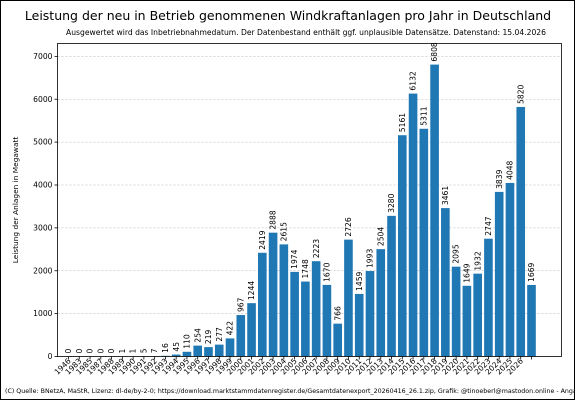 This screenshot has height=400, width=575. I want to click on bar-value-label: 422, so click(230, 328).